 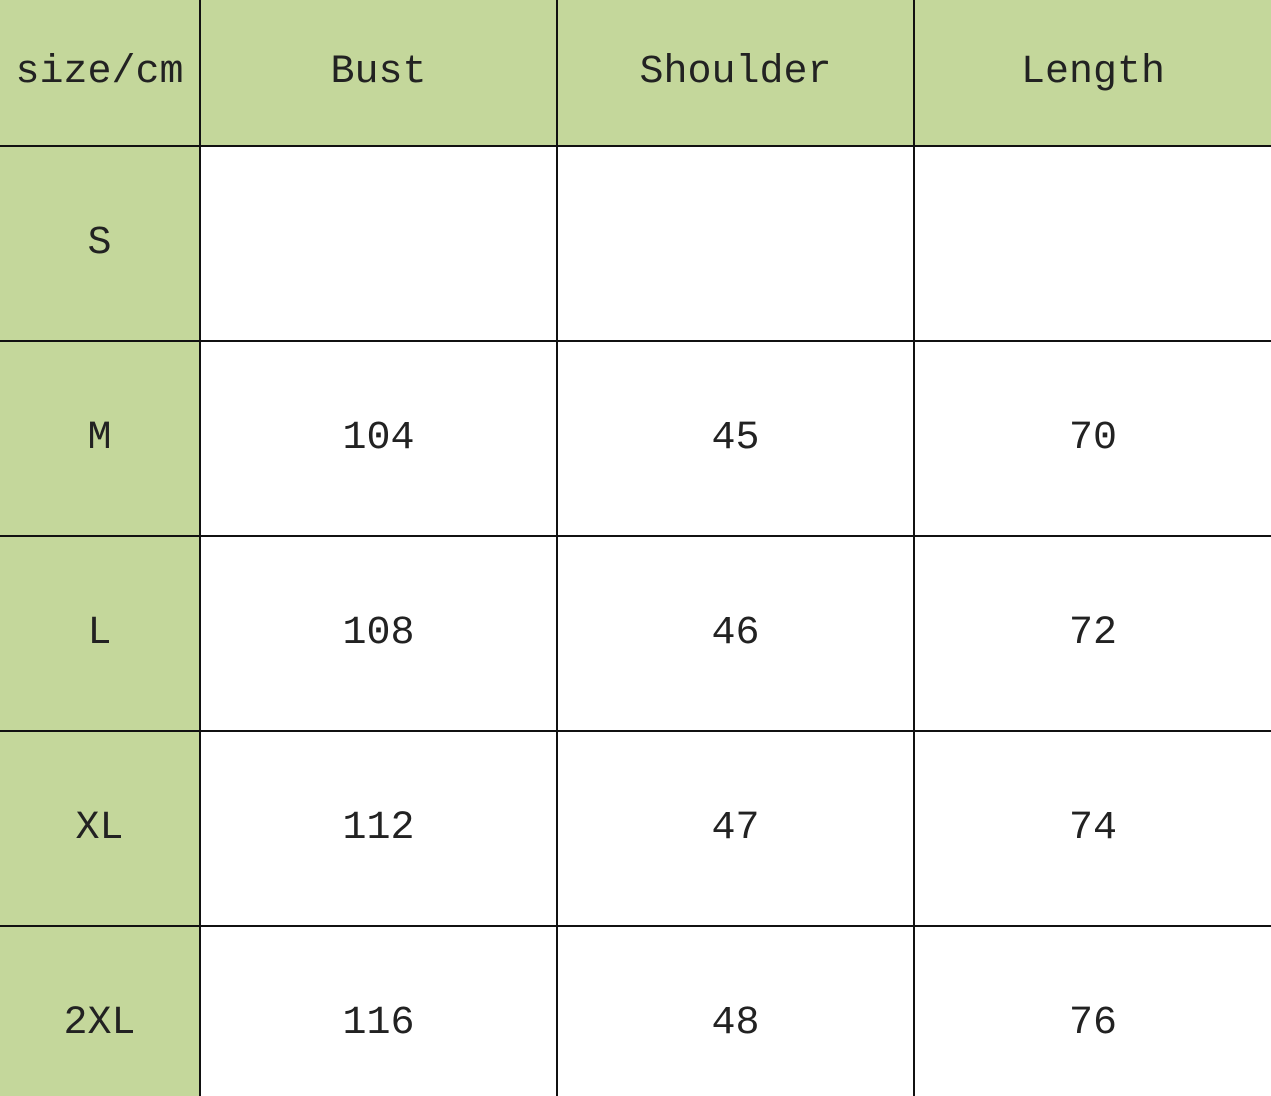 I want to click on value-cell: 48, so click(x=736, y=1011).